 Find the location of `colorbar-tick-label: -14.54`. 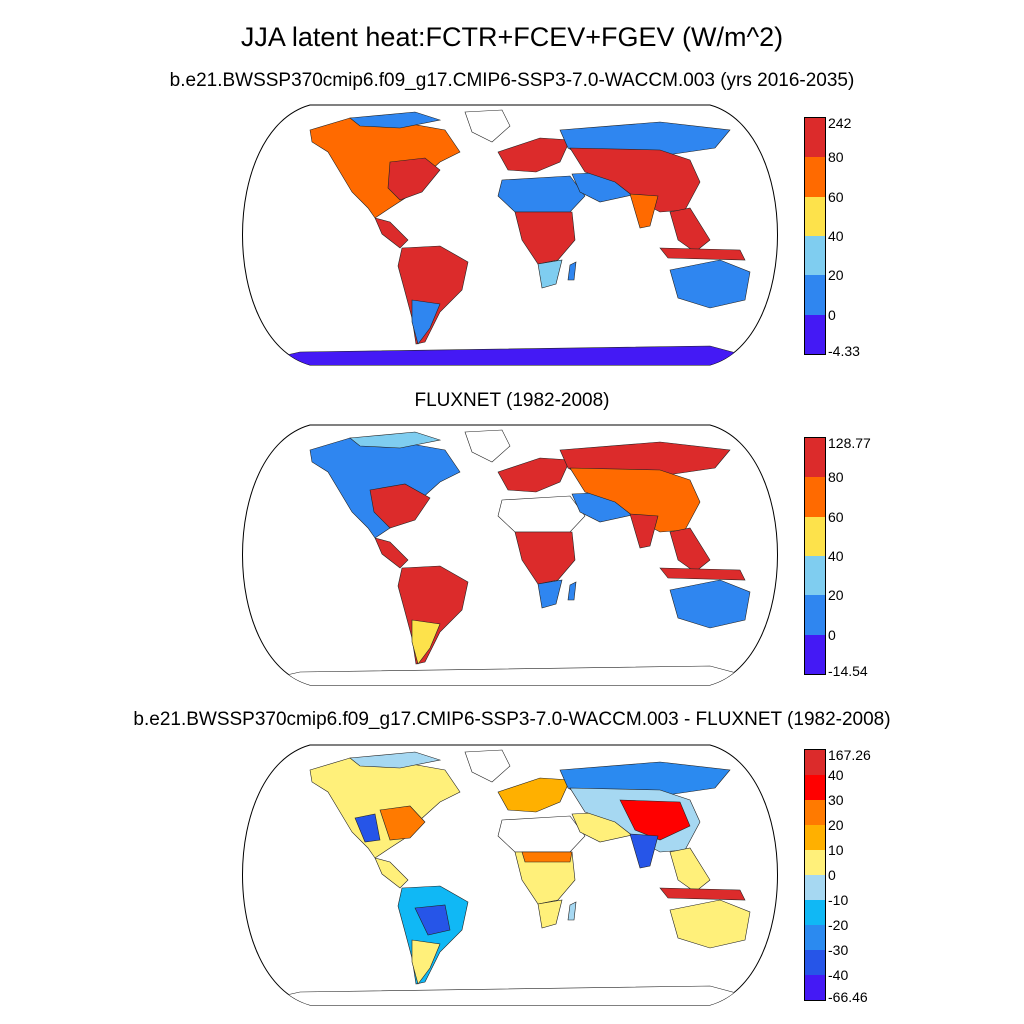

colorbar-tick-label: -14.54 is located at coordinates (848, 671).